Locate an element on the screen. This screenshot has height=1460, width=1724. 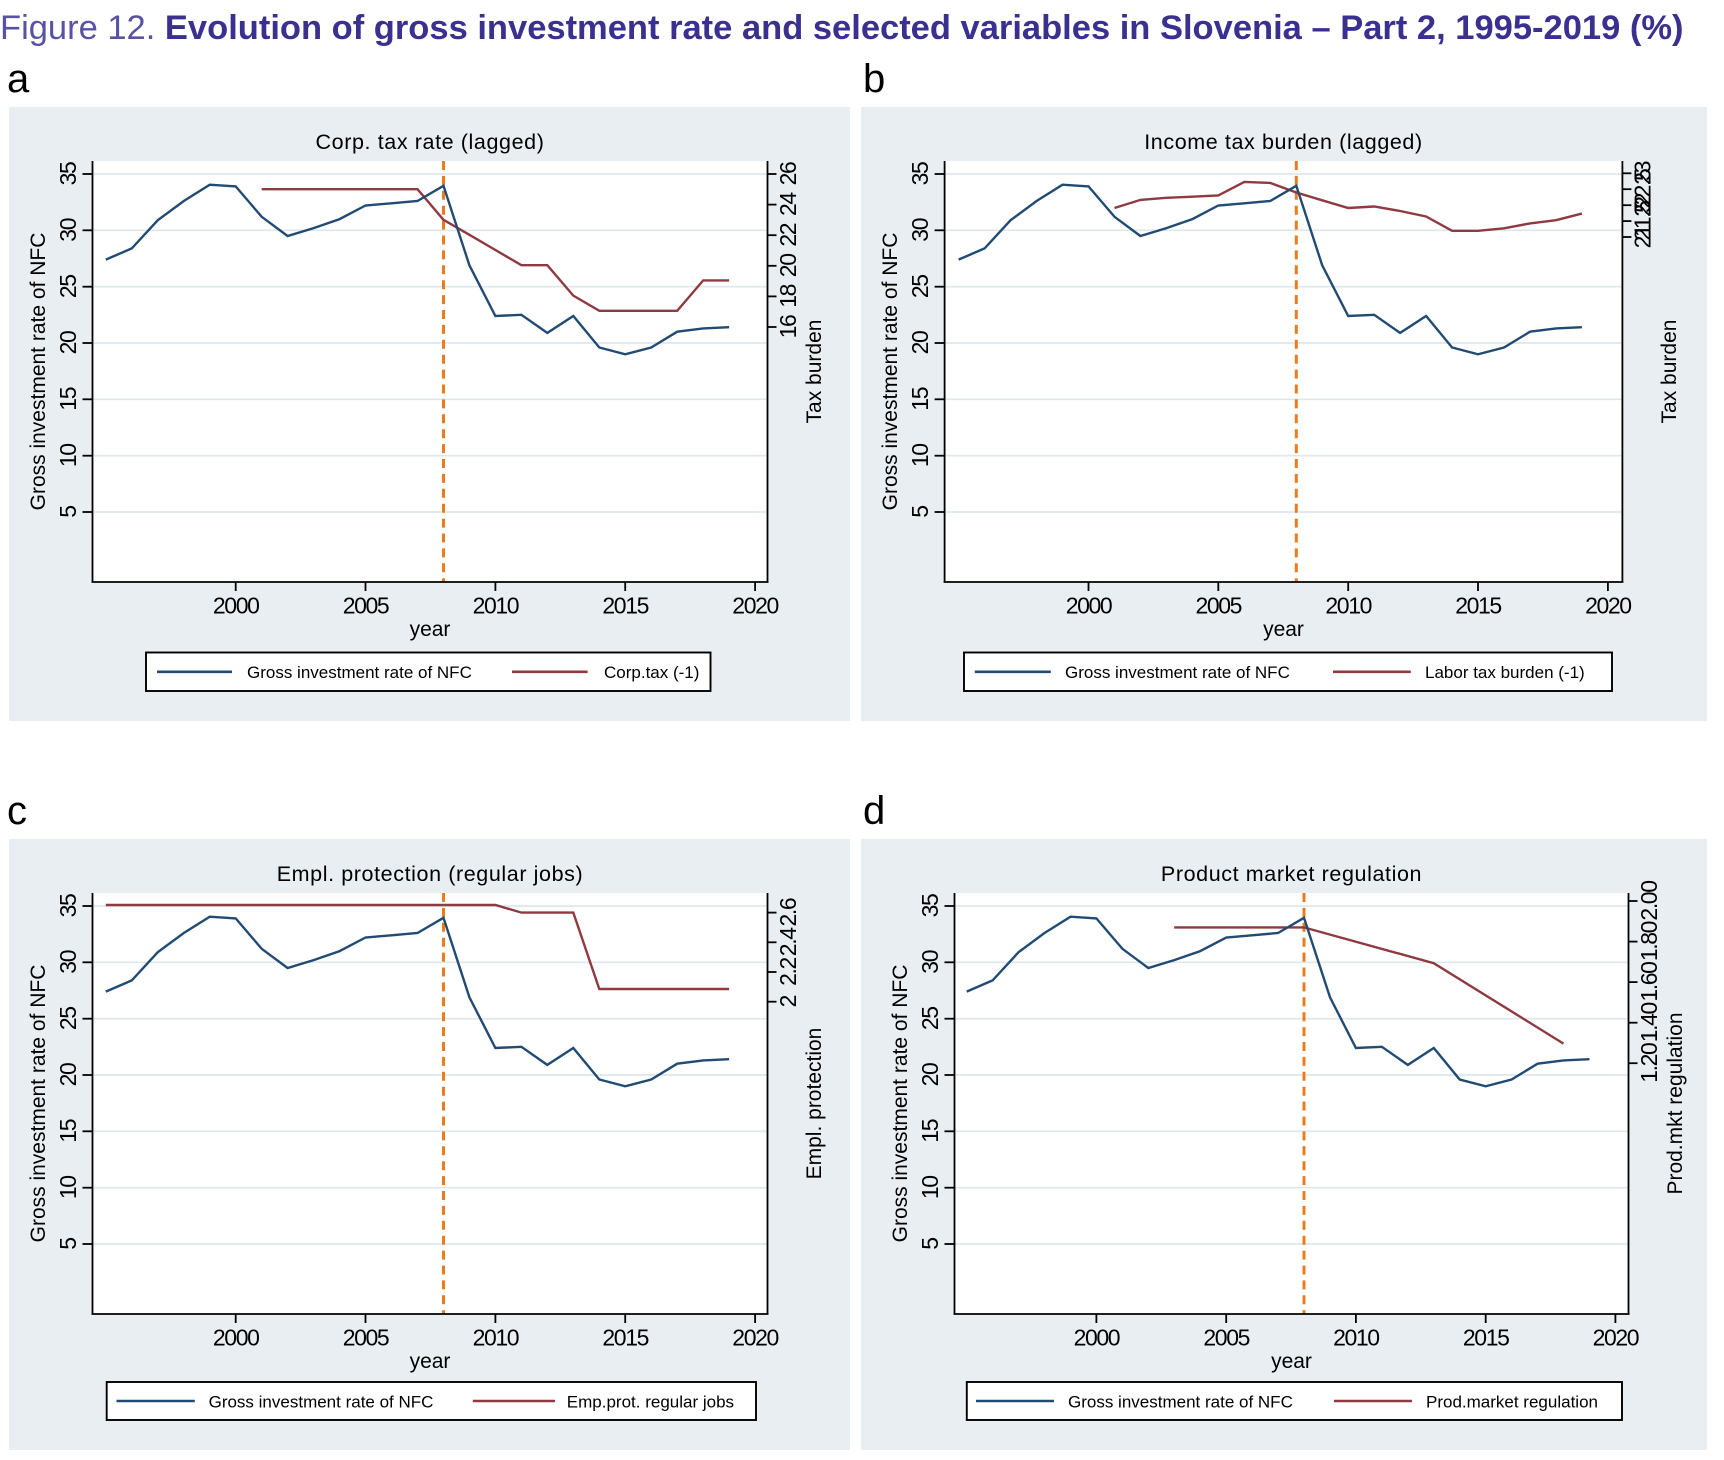
svg-text: 24 is located at coordinates (788, 204).